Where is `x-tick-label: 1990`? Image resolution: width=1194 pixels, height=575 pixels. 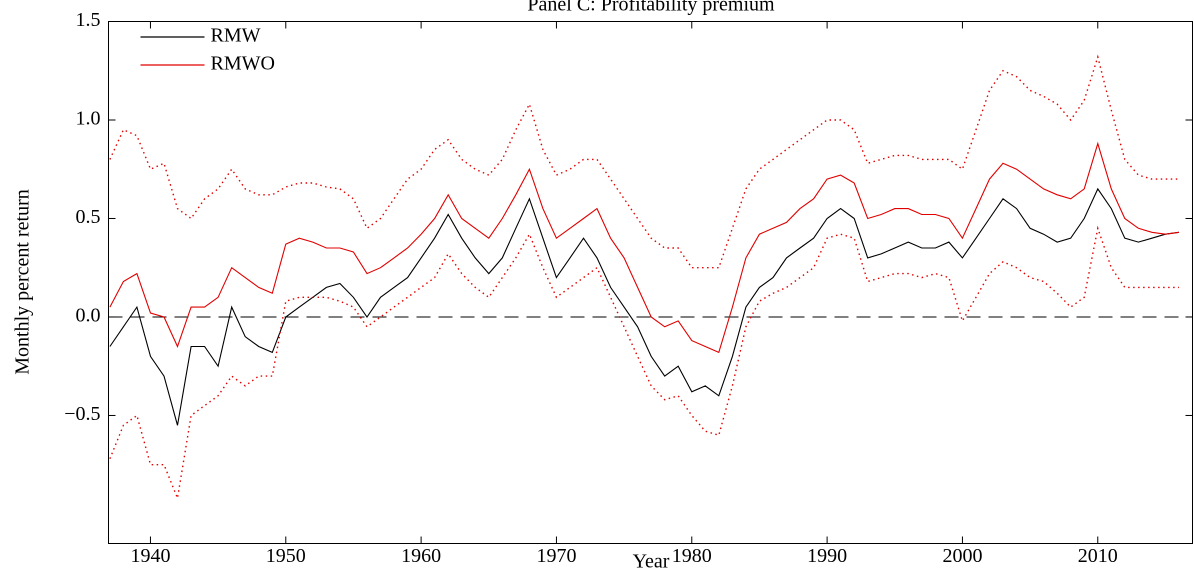
x-tick-label: 1990 is located at coordinates (827, 556).